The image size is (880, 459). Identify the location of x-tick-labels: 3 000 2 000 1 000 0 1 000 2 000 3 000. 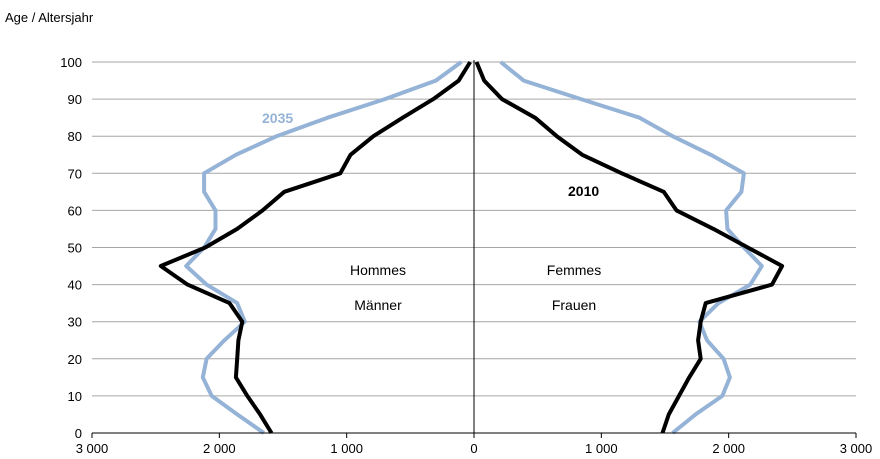
(474, 444).